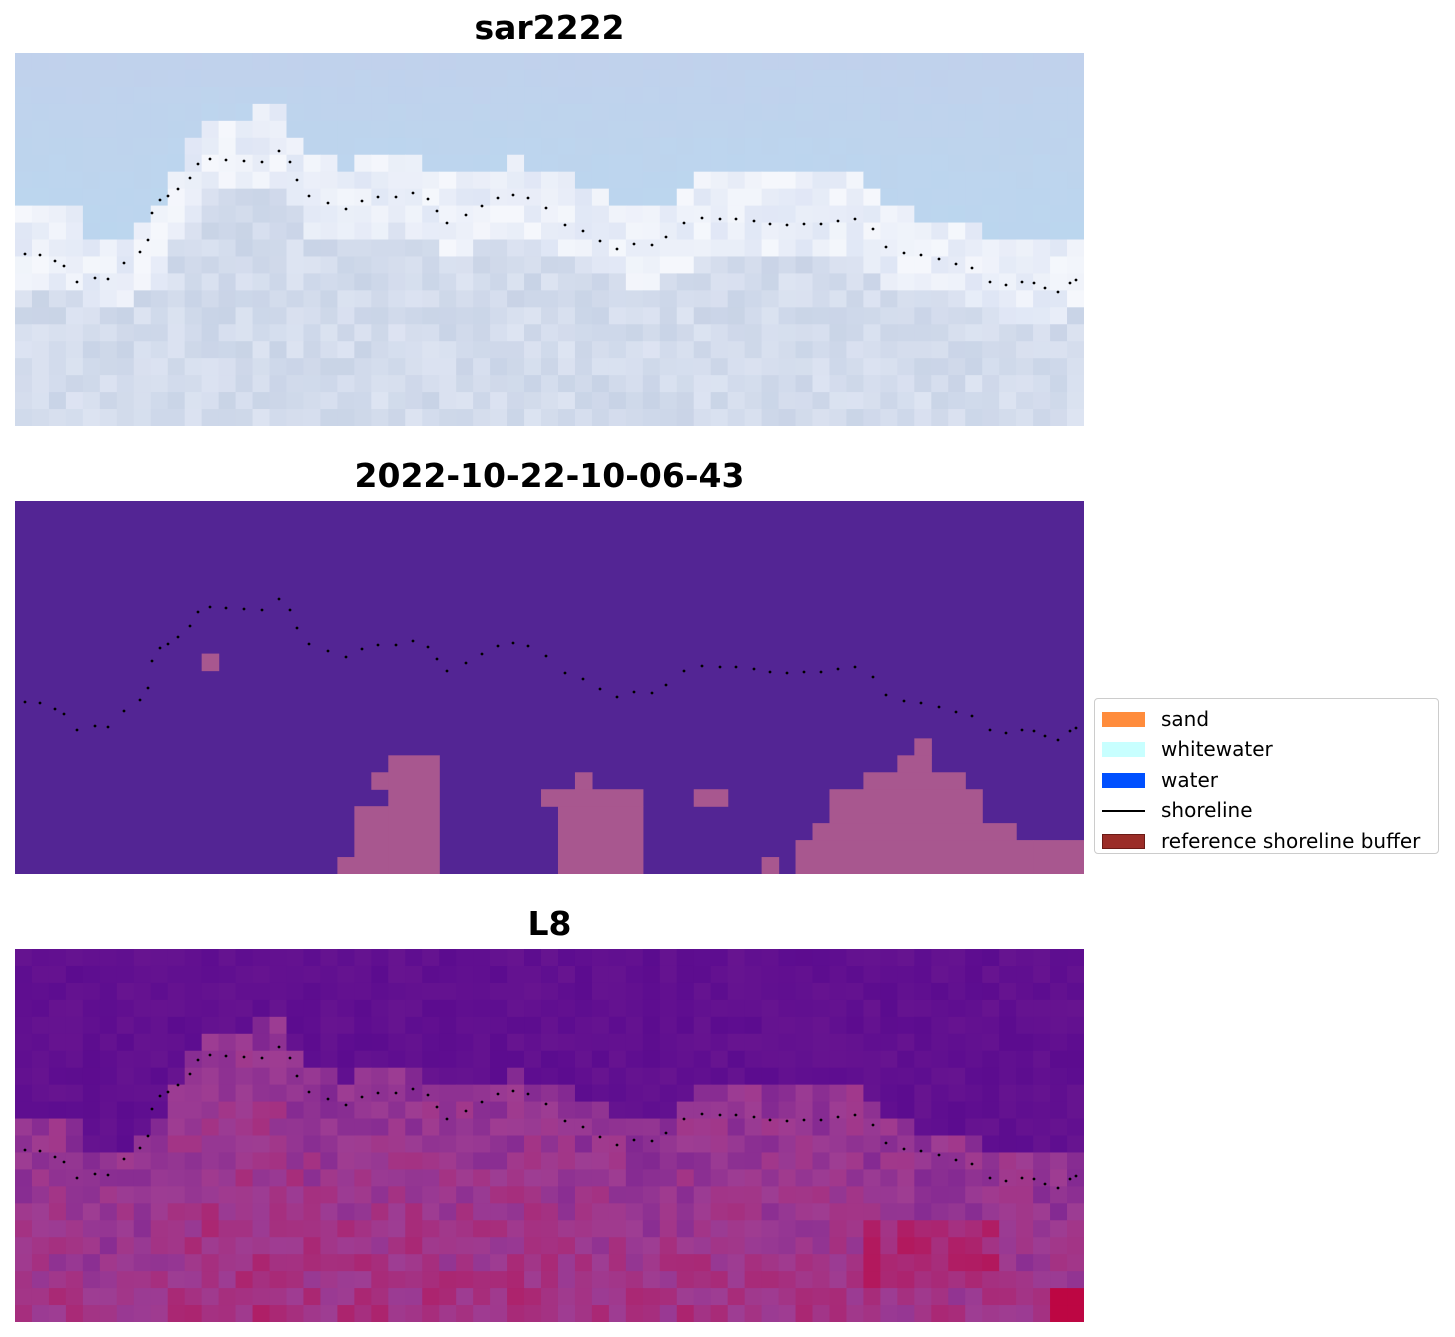 The width and height of the screenshot is (1455, 1337). I want to click on legend-item-water: water, so click(1266, 780).